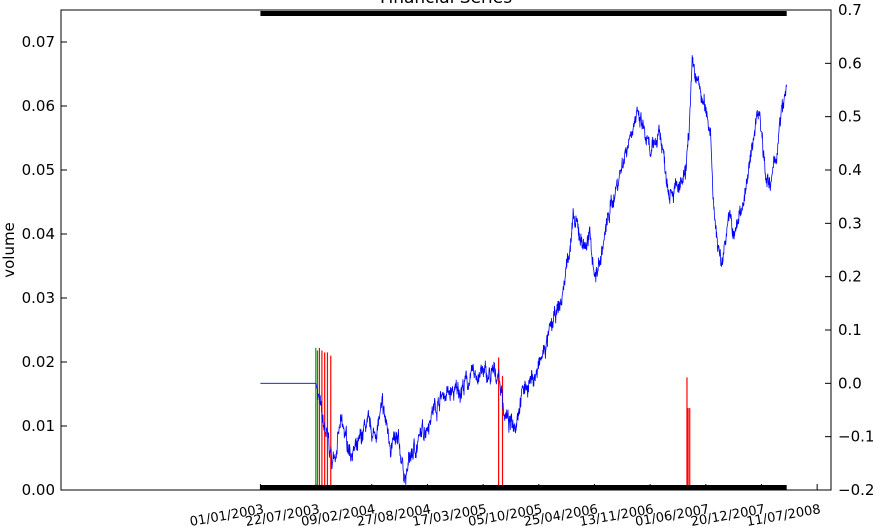  Describe the element at coordinates (523, 487) in the screenshot. I see `bottom-rug-band` at that location.